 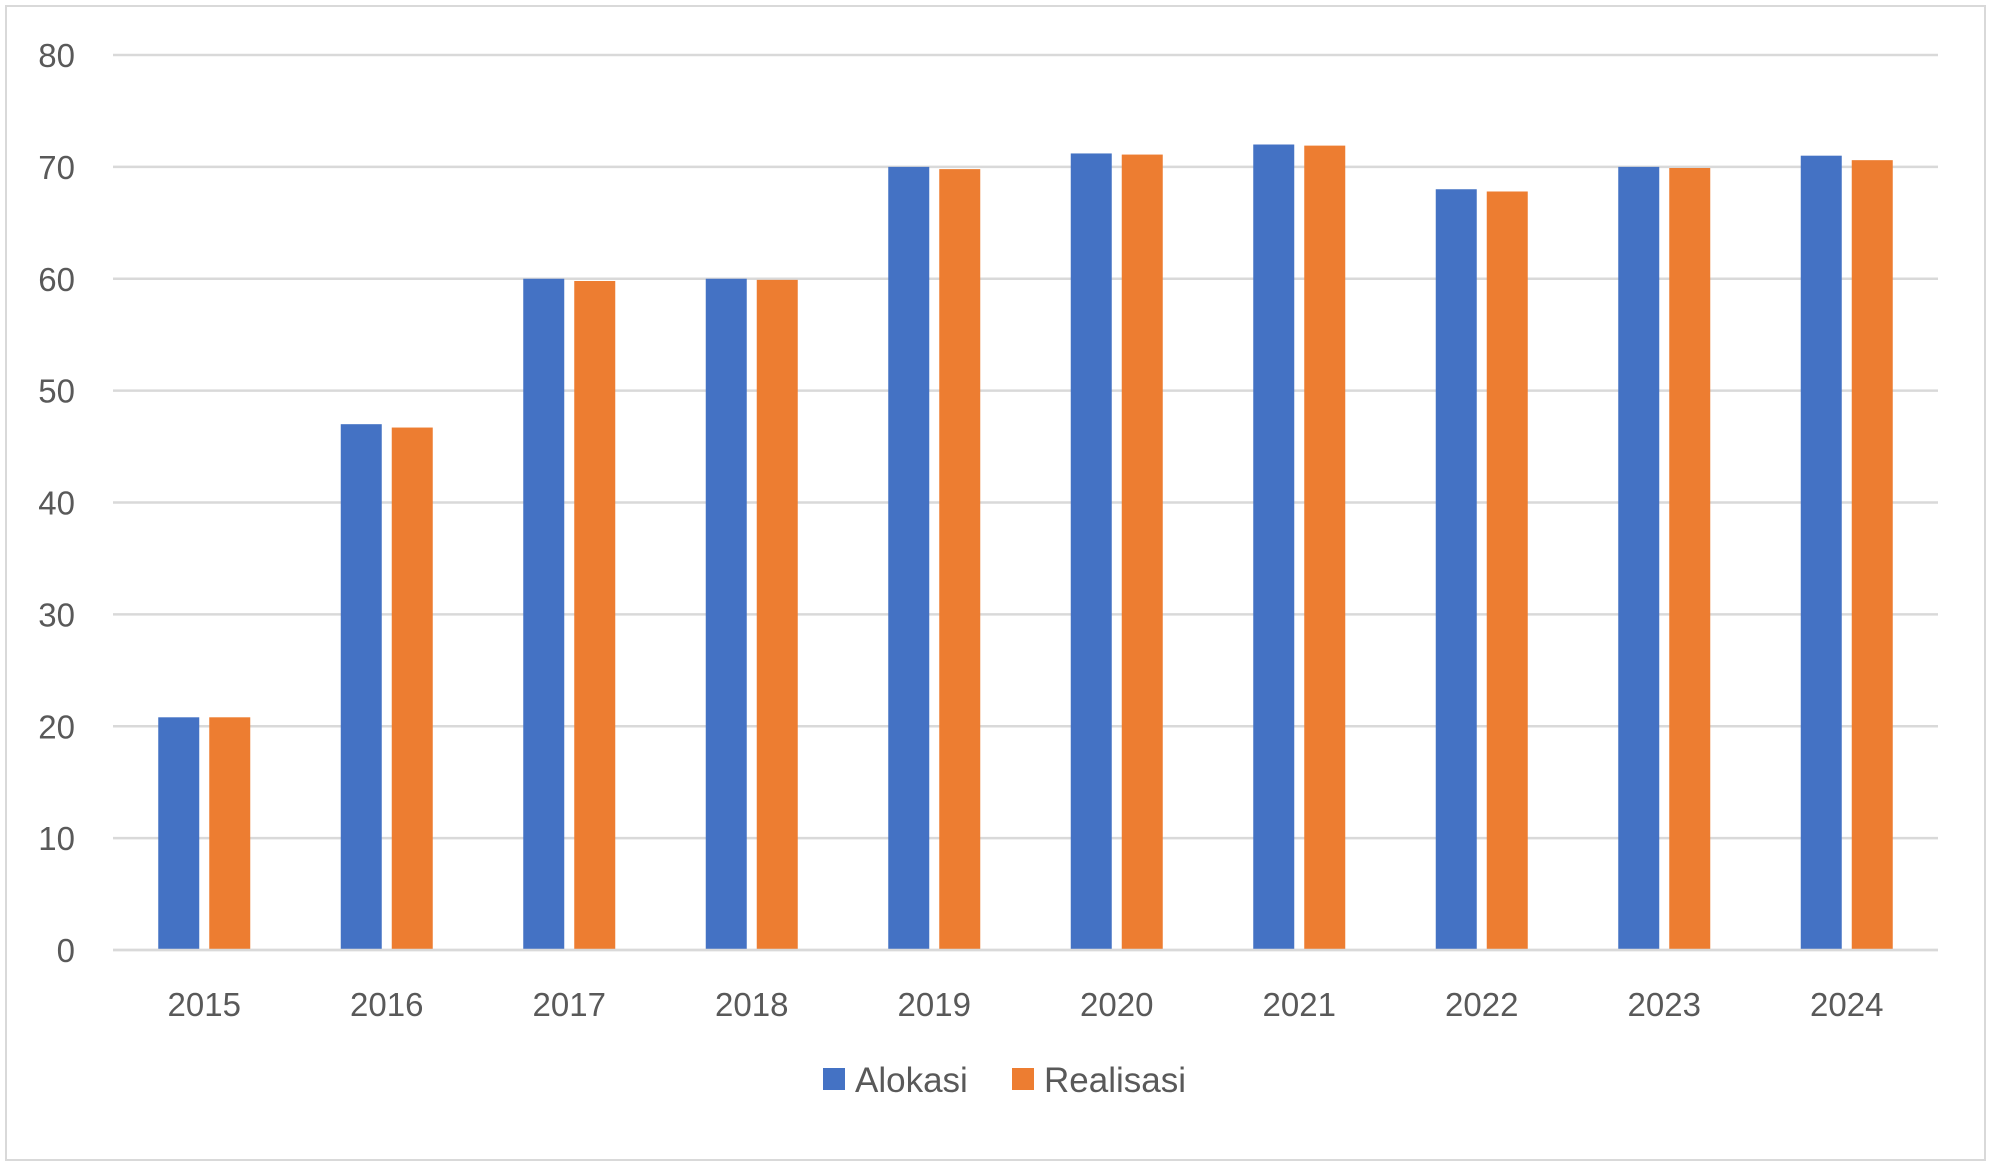 What do you see at coordinates (1481, 1004) in the screenshot?
I see `x-tick-label: 2022` at bounding box center [1481, 1004].